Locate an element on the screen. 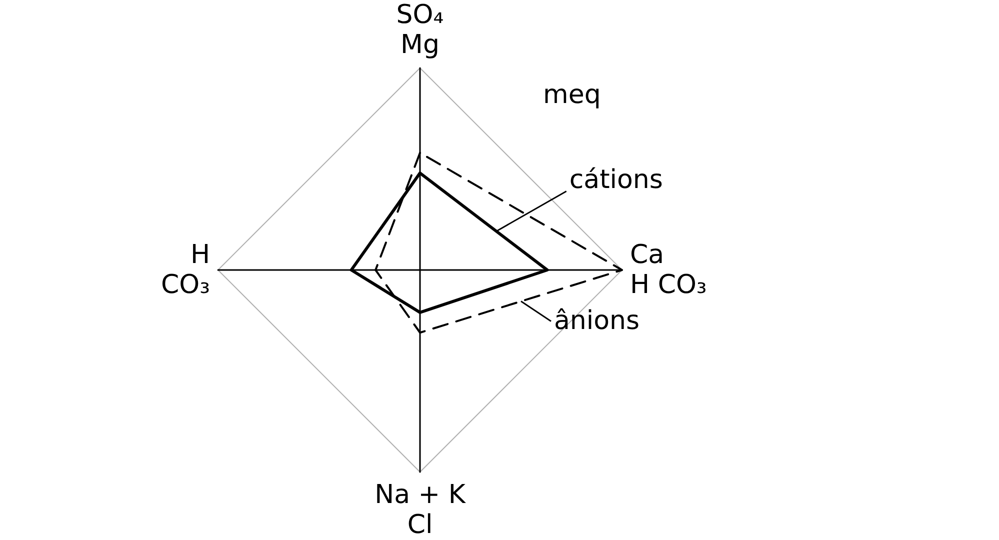 This screenshot has width=999, height=540. spoke-label: Na + K Cl is located at coordinates (420, 510).